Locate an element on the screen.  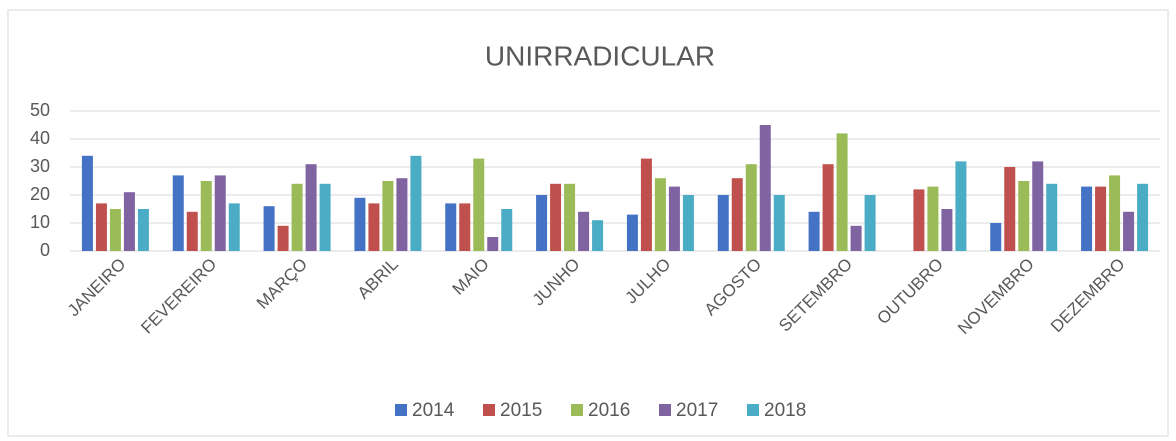
y-tick-label: 0 is located at coordinates (45, 250).